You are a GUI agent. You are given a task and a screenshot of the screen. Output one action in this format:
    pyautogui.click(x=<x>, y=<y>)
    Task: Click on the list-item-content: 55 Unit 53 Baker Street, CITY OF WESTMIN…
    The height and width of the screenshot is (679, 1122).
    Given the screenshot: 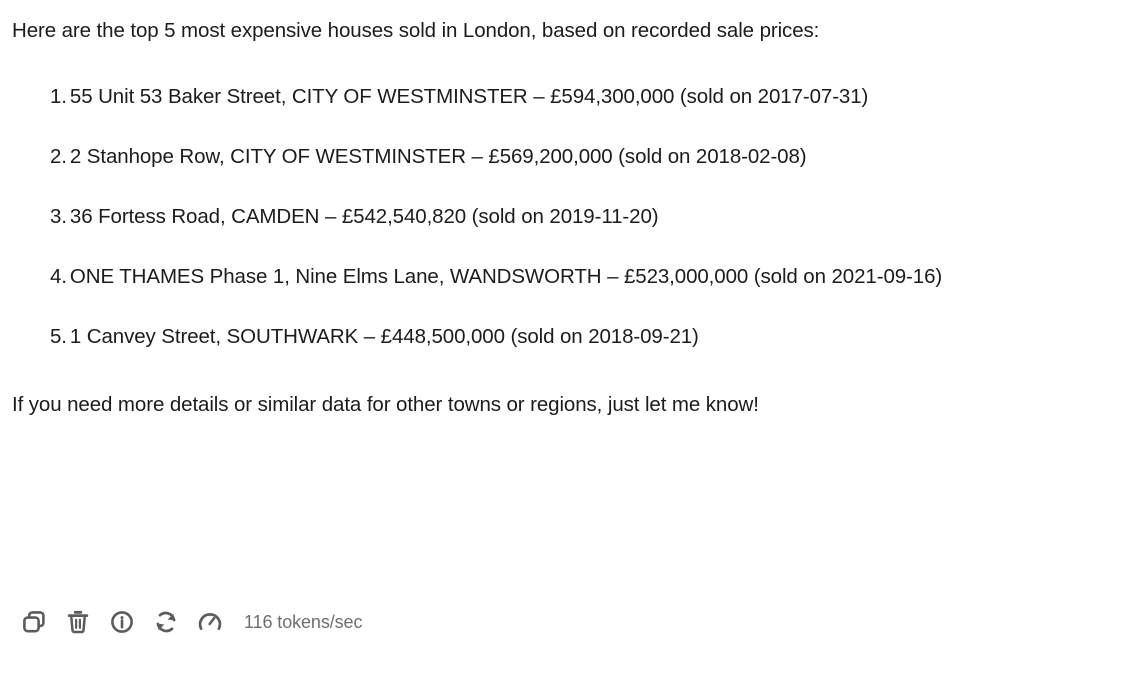 What is the action you would take?
    pyautogui.click(x=469, y=96)
    